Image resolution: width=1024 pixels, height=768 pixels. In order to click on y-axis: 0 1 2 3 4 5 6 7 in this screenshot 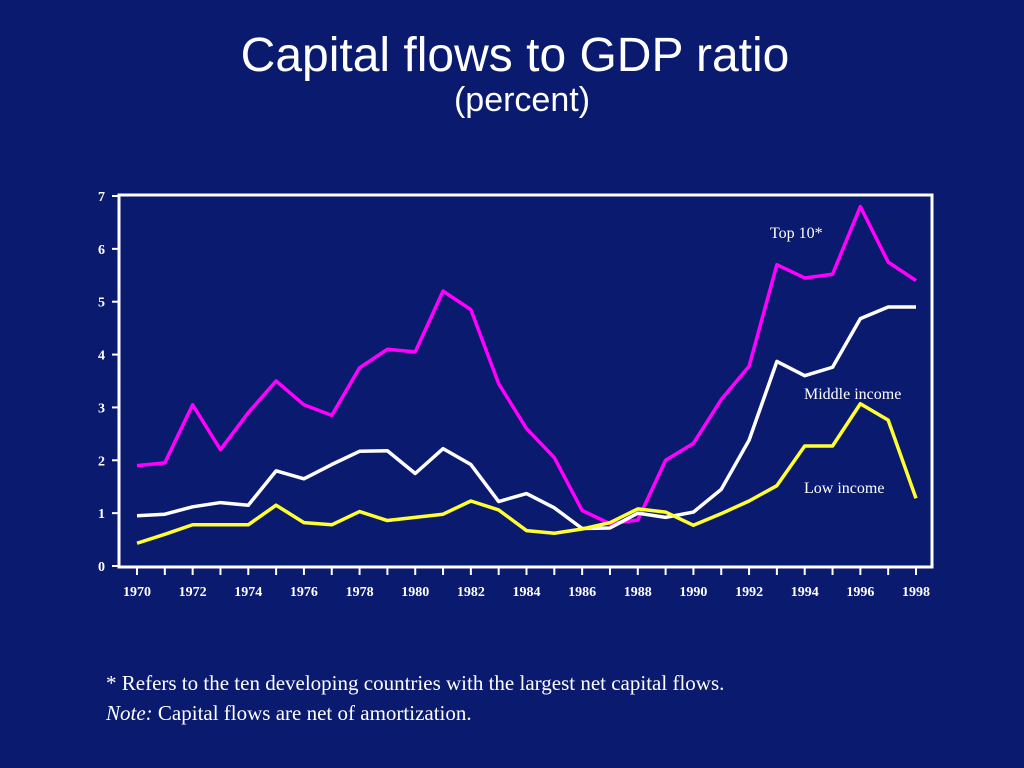, I will do `click(108, 382)`.